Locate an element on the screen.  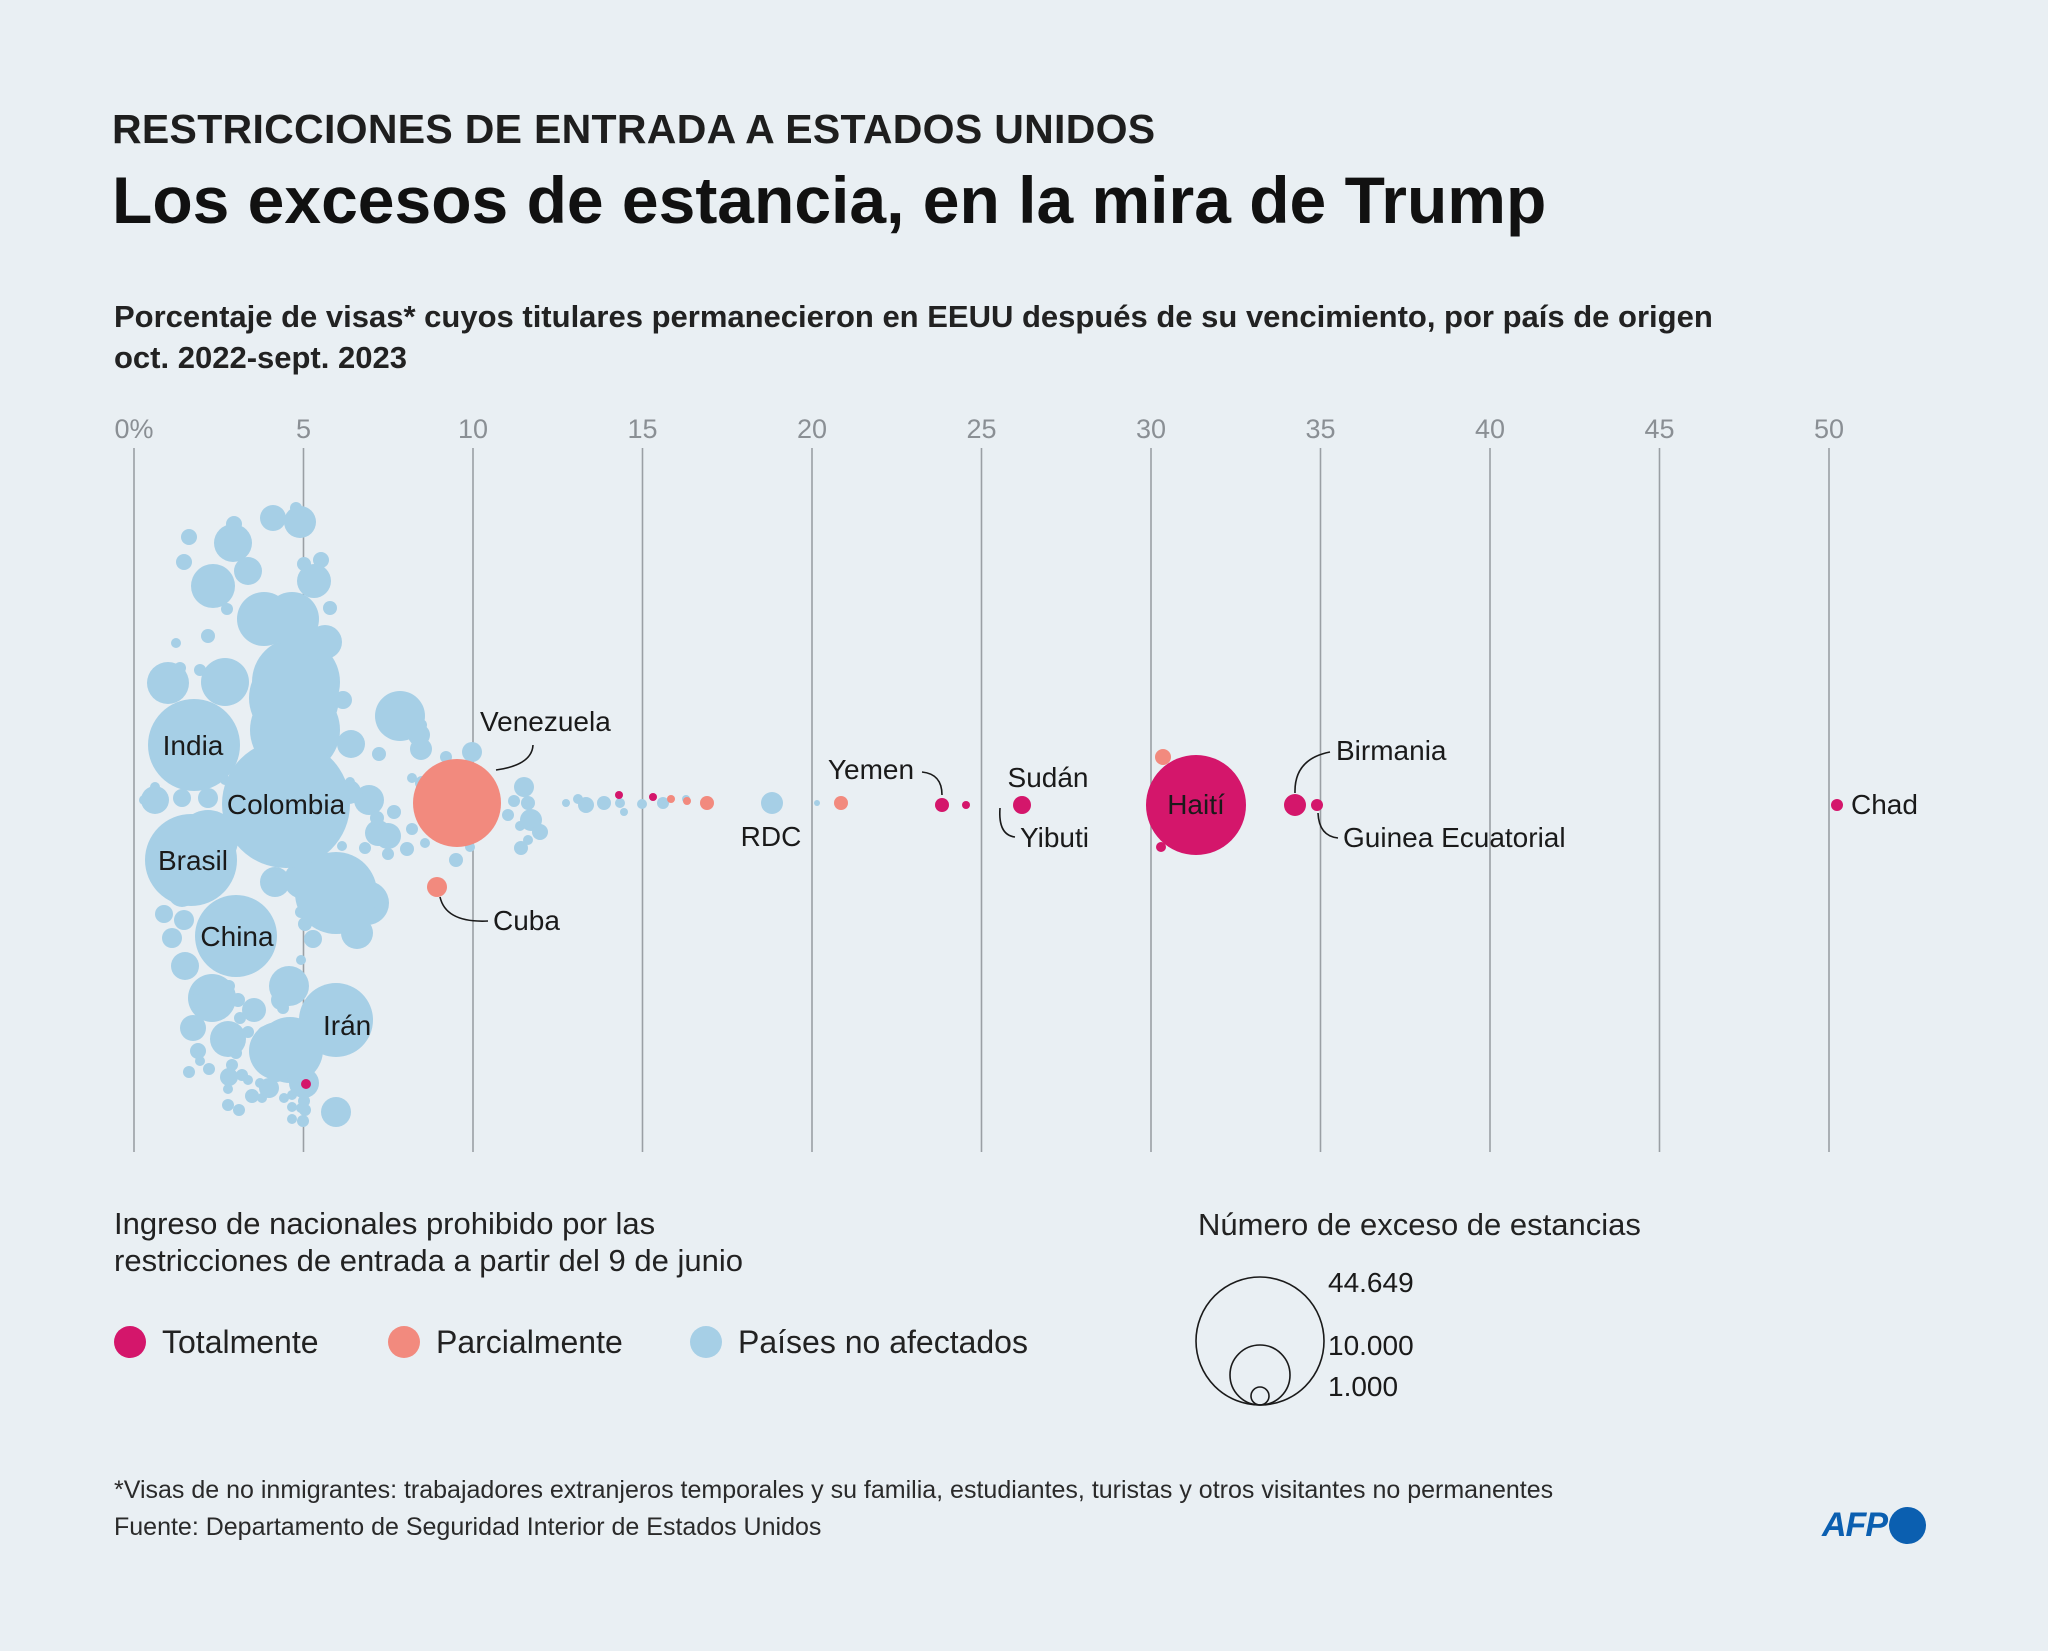
bubble-haiti is located at coordinates (1196, 805).